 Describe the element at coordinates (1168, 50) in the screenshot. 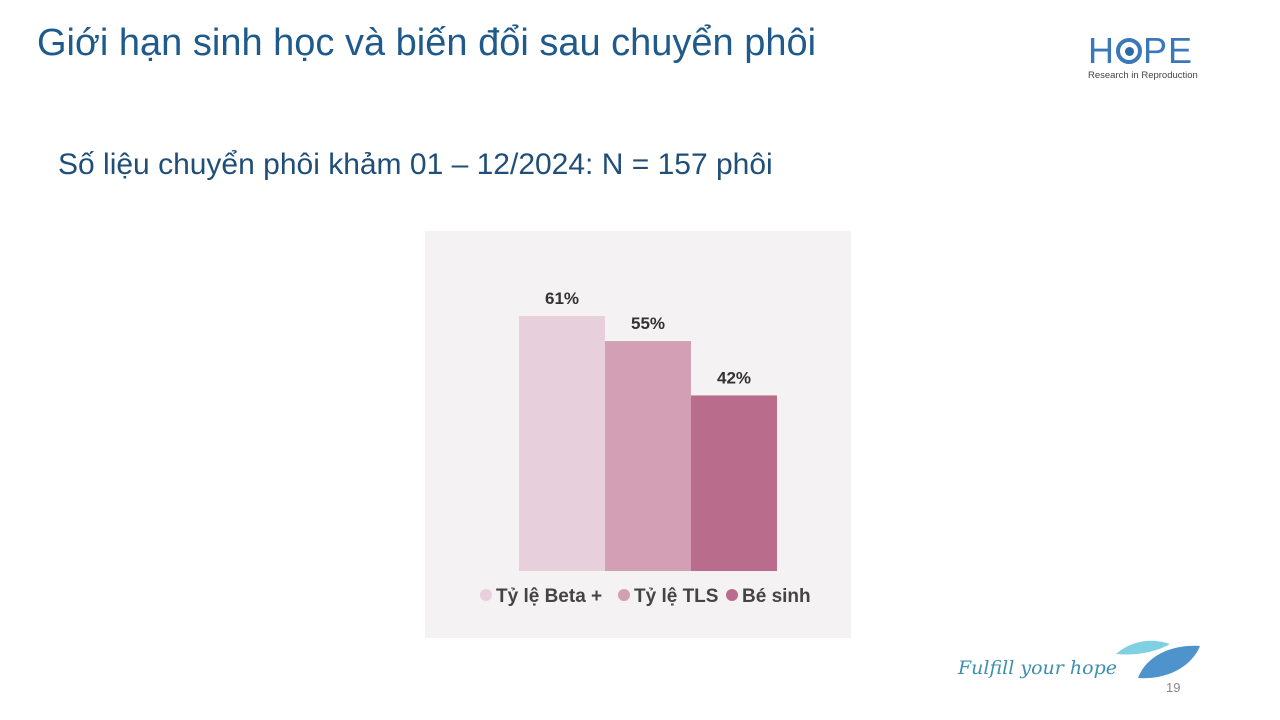

I see `logo-text-right: PE` at that location.